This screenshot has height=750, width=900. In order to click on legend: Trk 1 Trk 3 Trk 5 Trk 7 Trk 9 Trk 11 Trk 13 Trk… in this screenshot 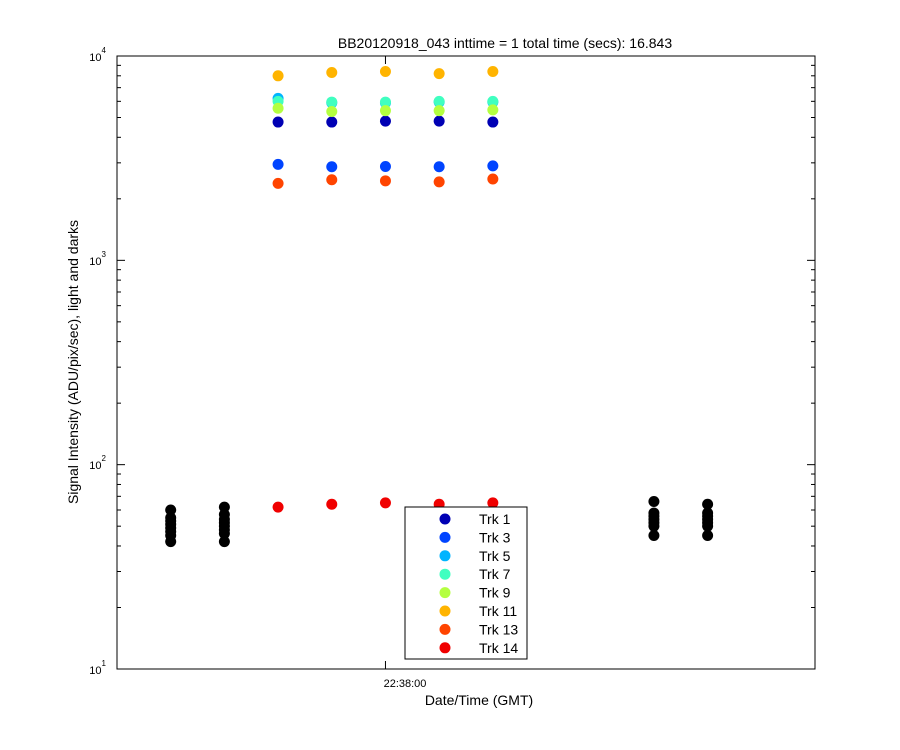, I will do `click(466, 583)`.